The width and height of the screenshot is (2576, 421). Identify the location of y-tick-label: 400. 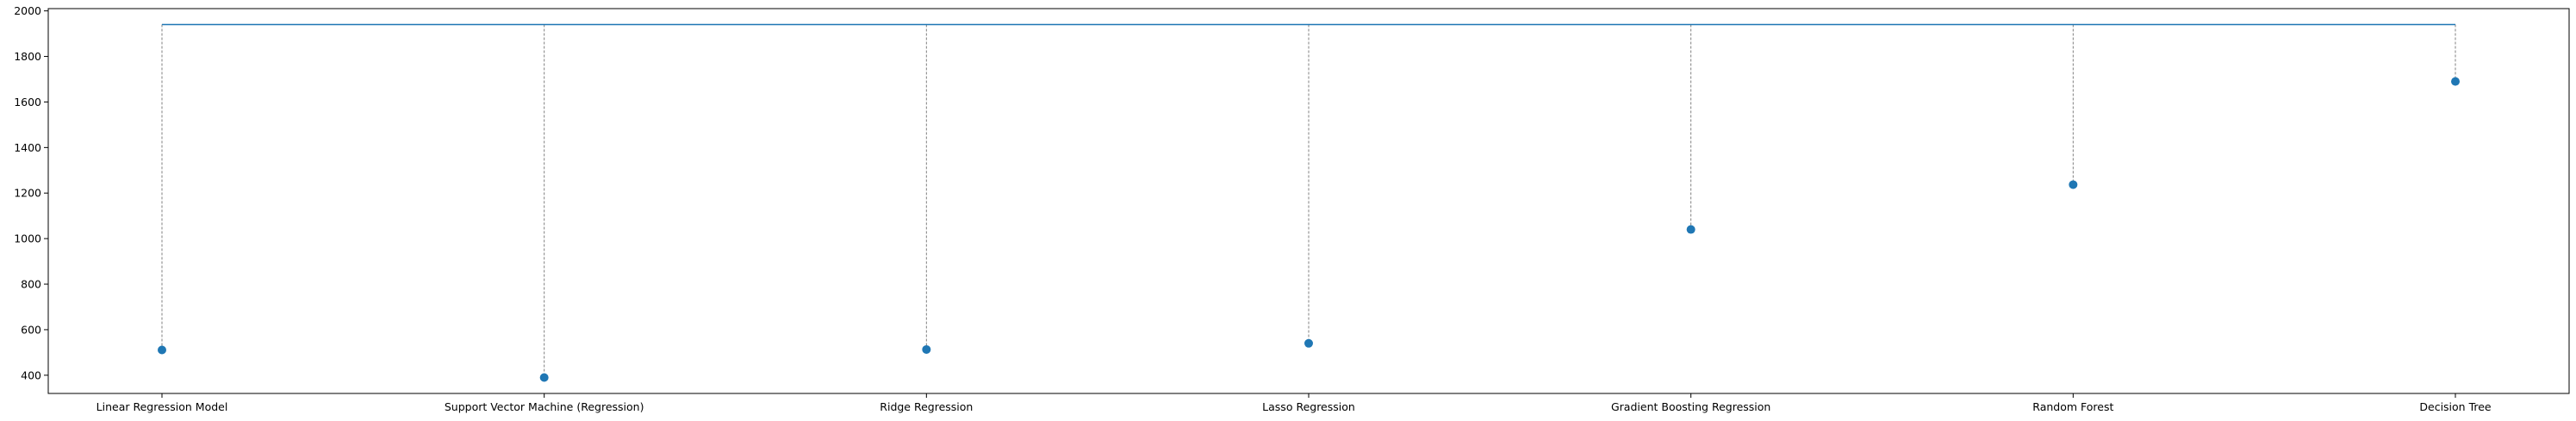
(31, 375).